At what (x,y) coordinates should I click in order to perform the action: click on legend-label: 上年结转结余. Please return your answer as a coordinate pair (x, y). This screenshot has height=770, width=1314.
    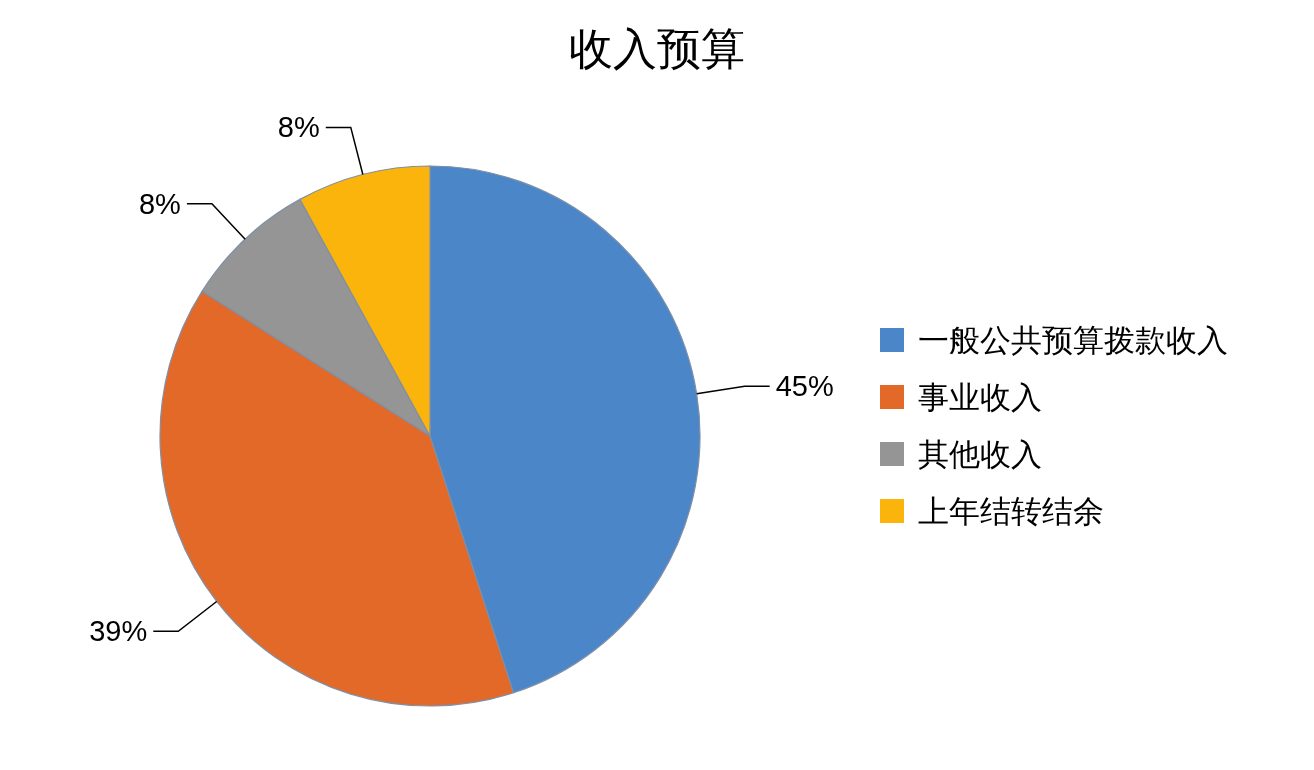
    Looking at the image, I should click on (1011, 511).